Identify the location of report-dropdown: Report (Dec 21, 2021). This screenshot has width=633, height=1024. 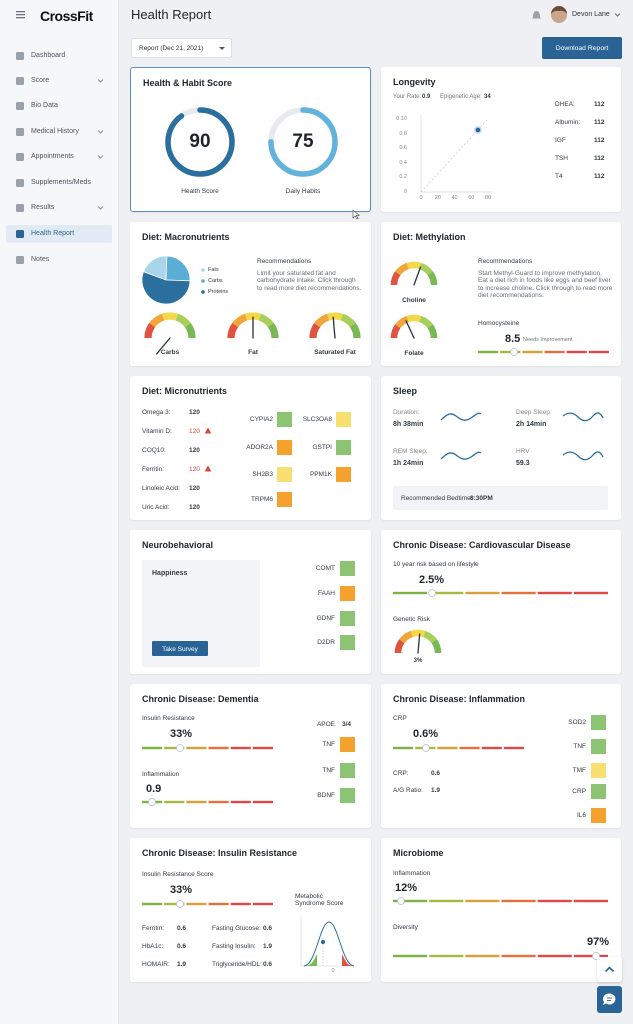
(181, 48).